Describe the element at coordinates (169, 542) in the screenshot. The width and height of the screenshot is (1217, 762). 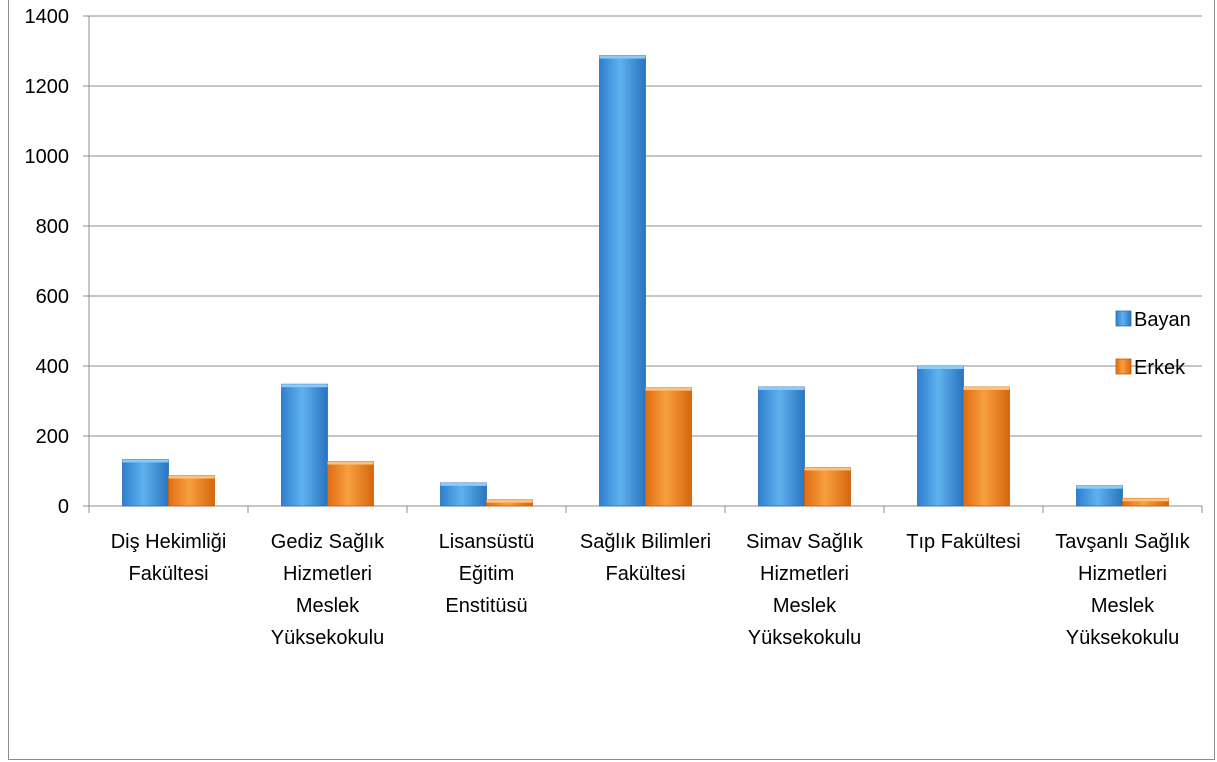
I see `x-category-label: Diş Hekimliği` at that location.